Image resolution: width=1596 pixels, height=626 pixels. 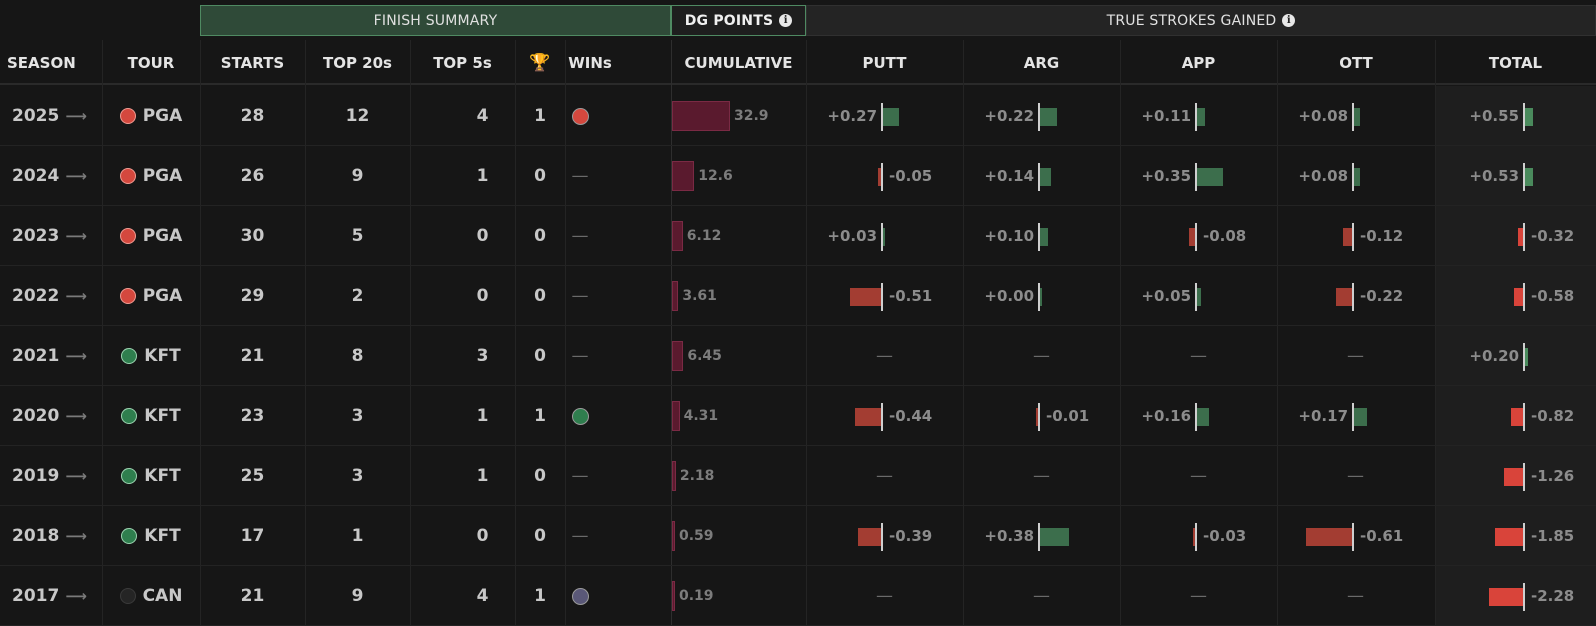 What do you see at coordinates (1515, 236) in the screenshot?
I see `total-cell: -0.32` at bounding box center [1515, 236].